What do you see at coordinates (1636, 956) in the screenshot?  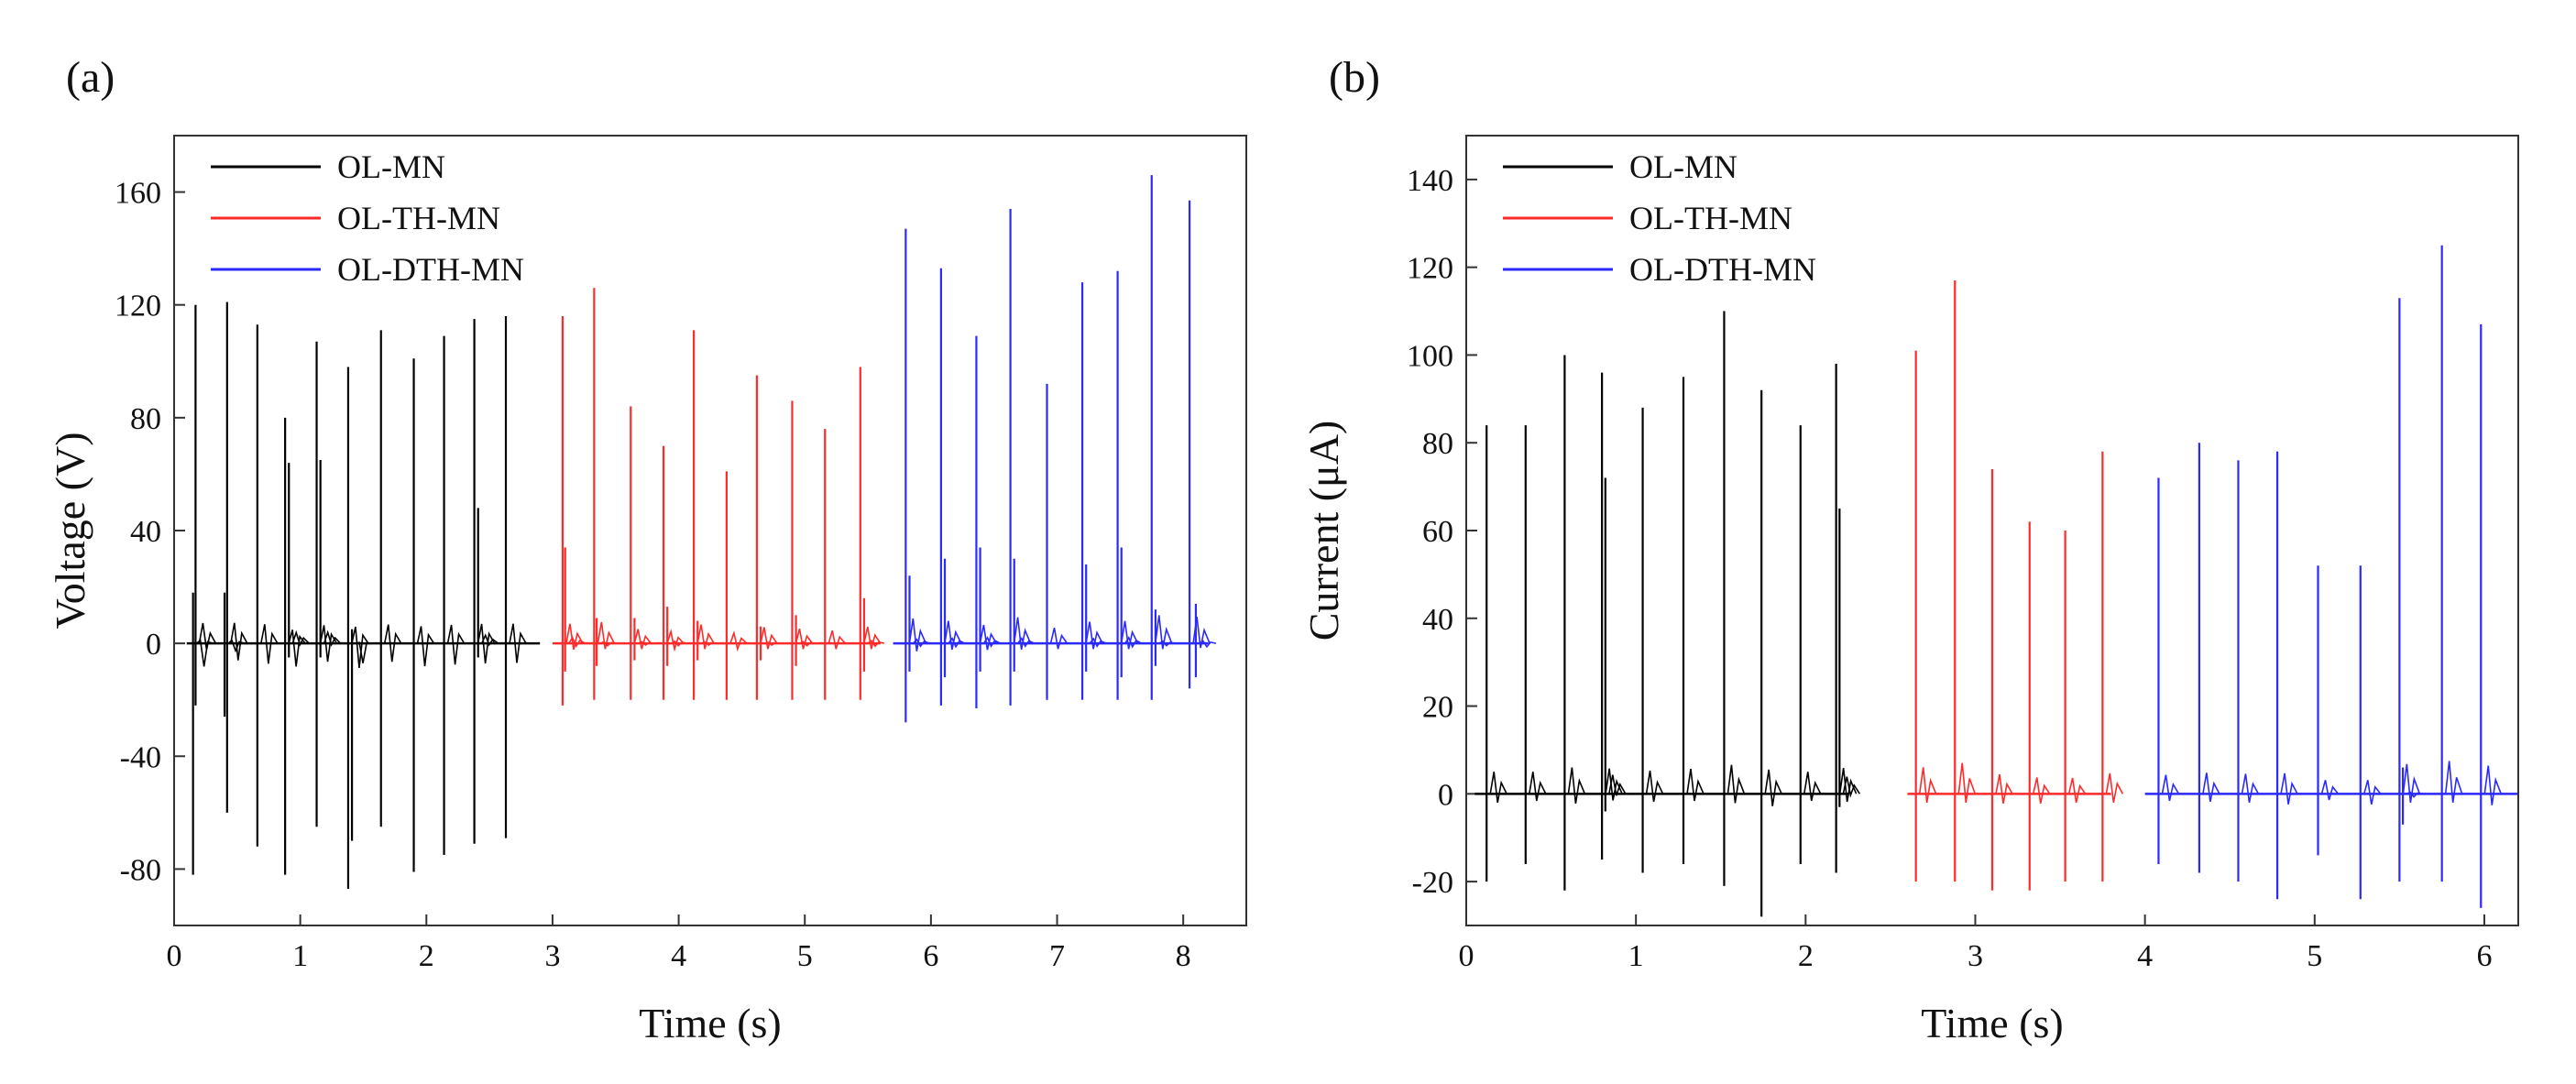 I see `current-x-tick-label: 1` at bounding box center [1636, 956].